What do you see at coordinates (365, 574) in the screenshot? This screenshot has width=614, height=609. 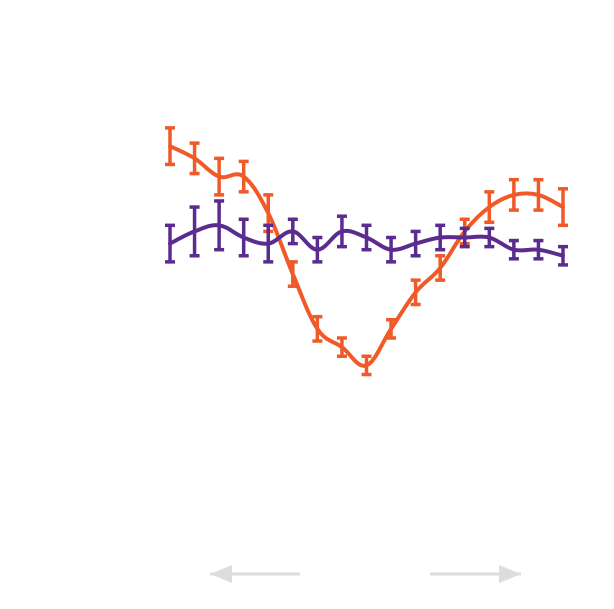 I see `nav-arrows` at bounding box center [365, 574].